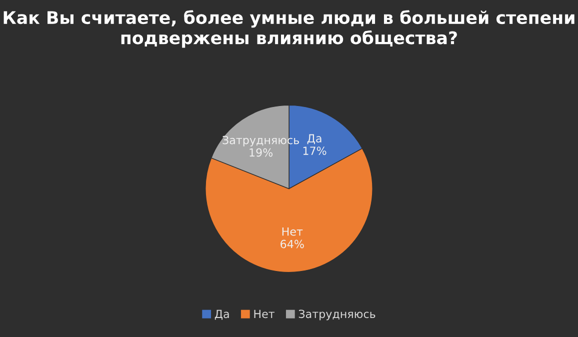 This screenshot has width=578, height=337. What do you see at coordinates (314, 151) in the screenshot?
I see `data-label: 17%` at bounding box center [314, 151].